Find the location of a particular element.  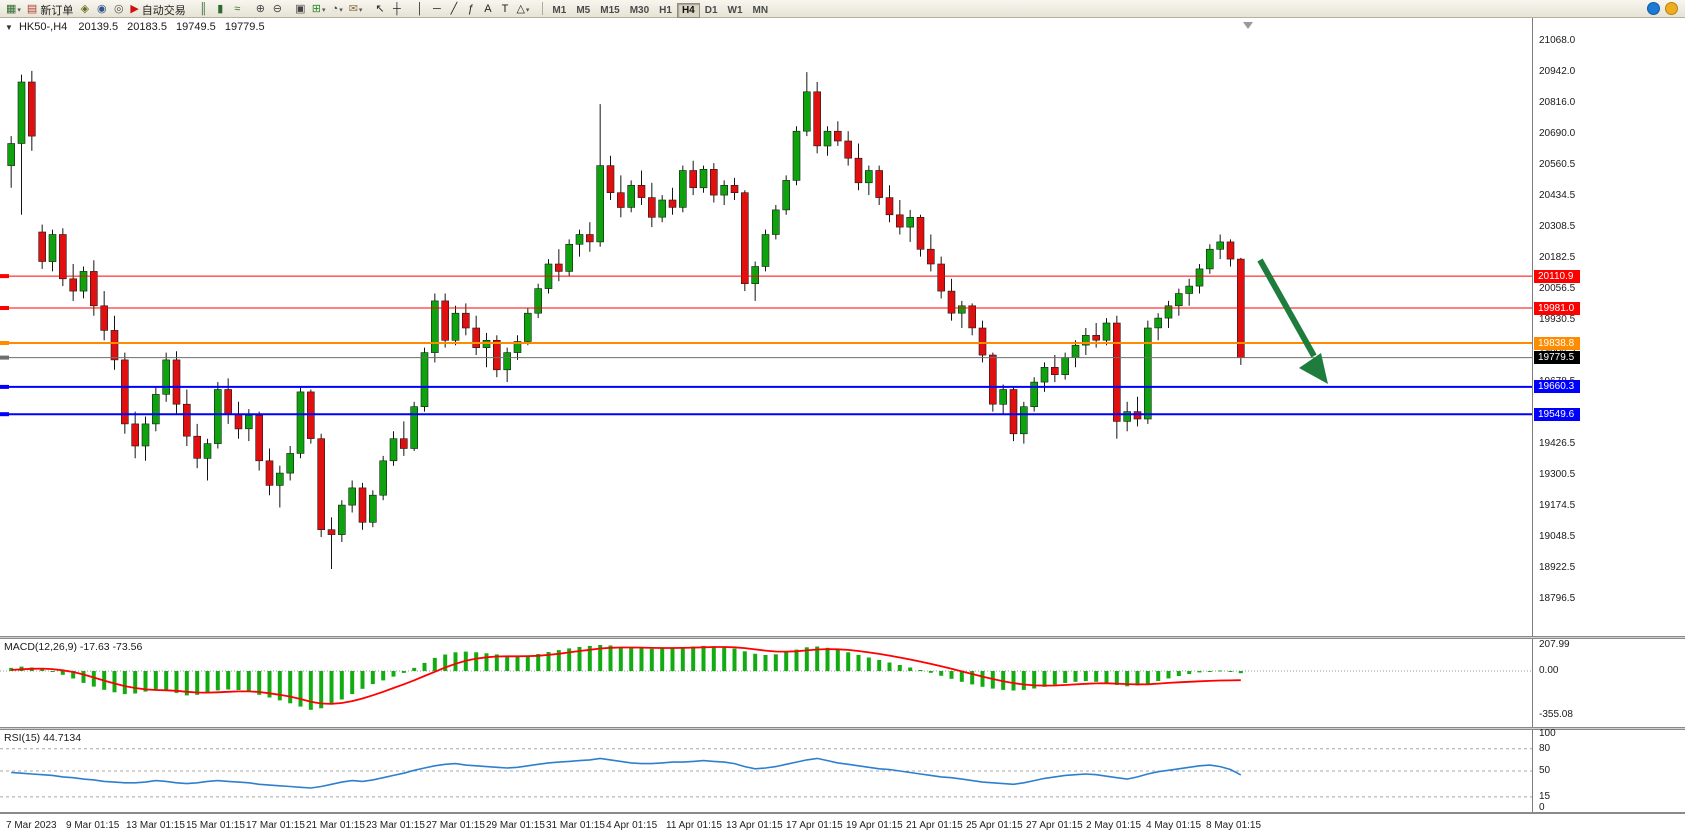

zoom-in-icon: ⊕ is located at coordinates (260, 9).